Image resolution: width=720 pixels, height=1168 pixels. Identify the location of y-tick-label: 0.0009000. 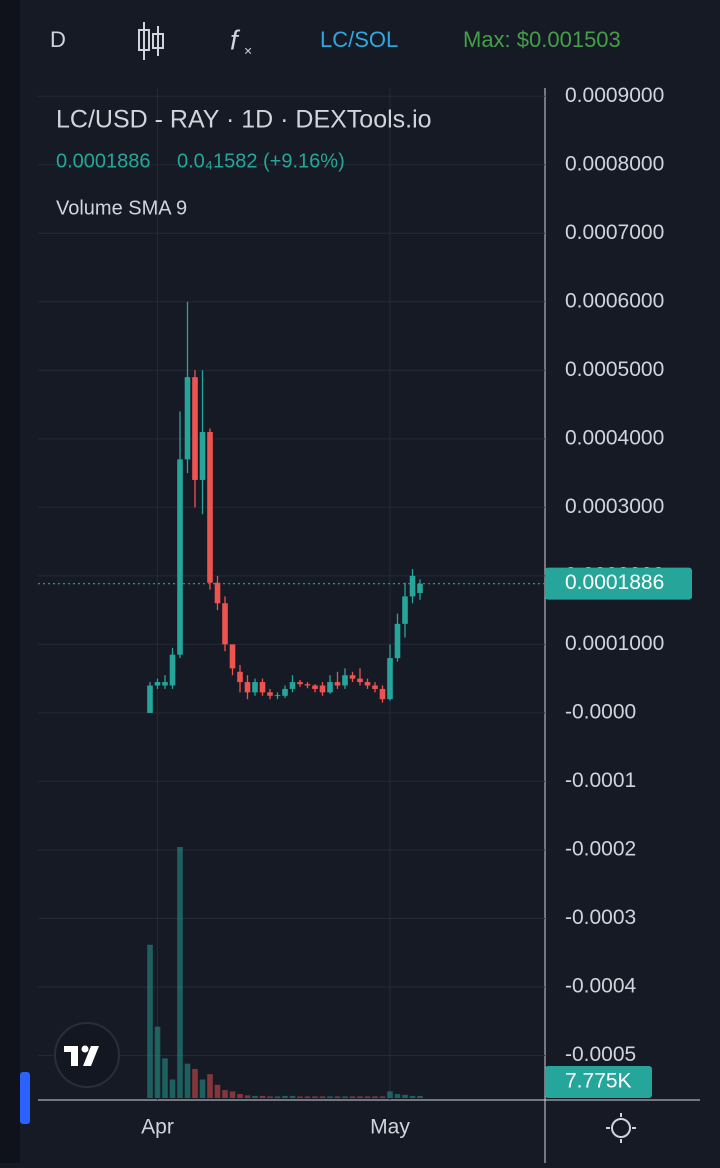
(614, 95).